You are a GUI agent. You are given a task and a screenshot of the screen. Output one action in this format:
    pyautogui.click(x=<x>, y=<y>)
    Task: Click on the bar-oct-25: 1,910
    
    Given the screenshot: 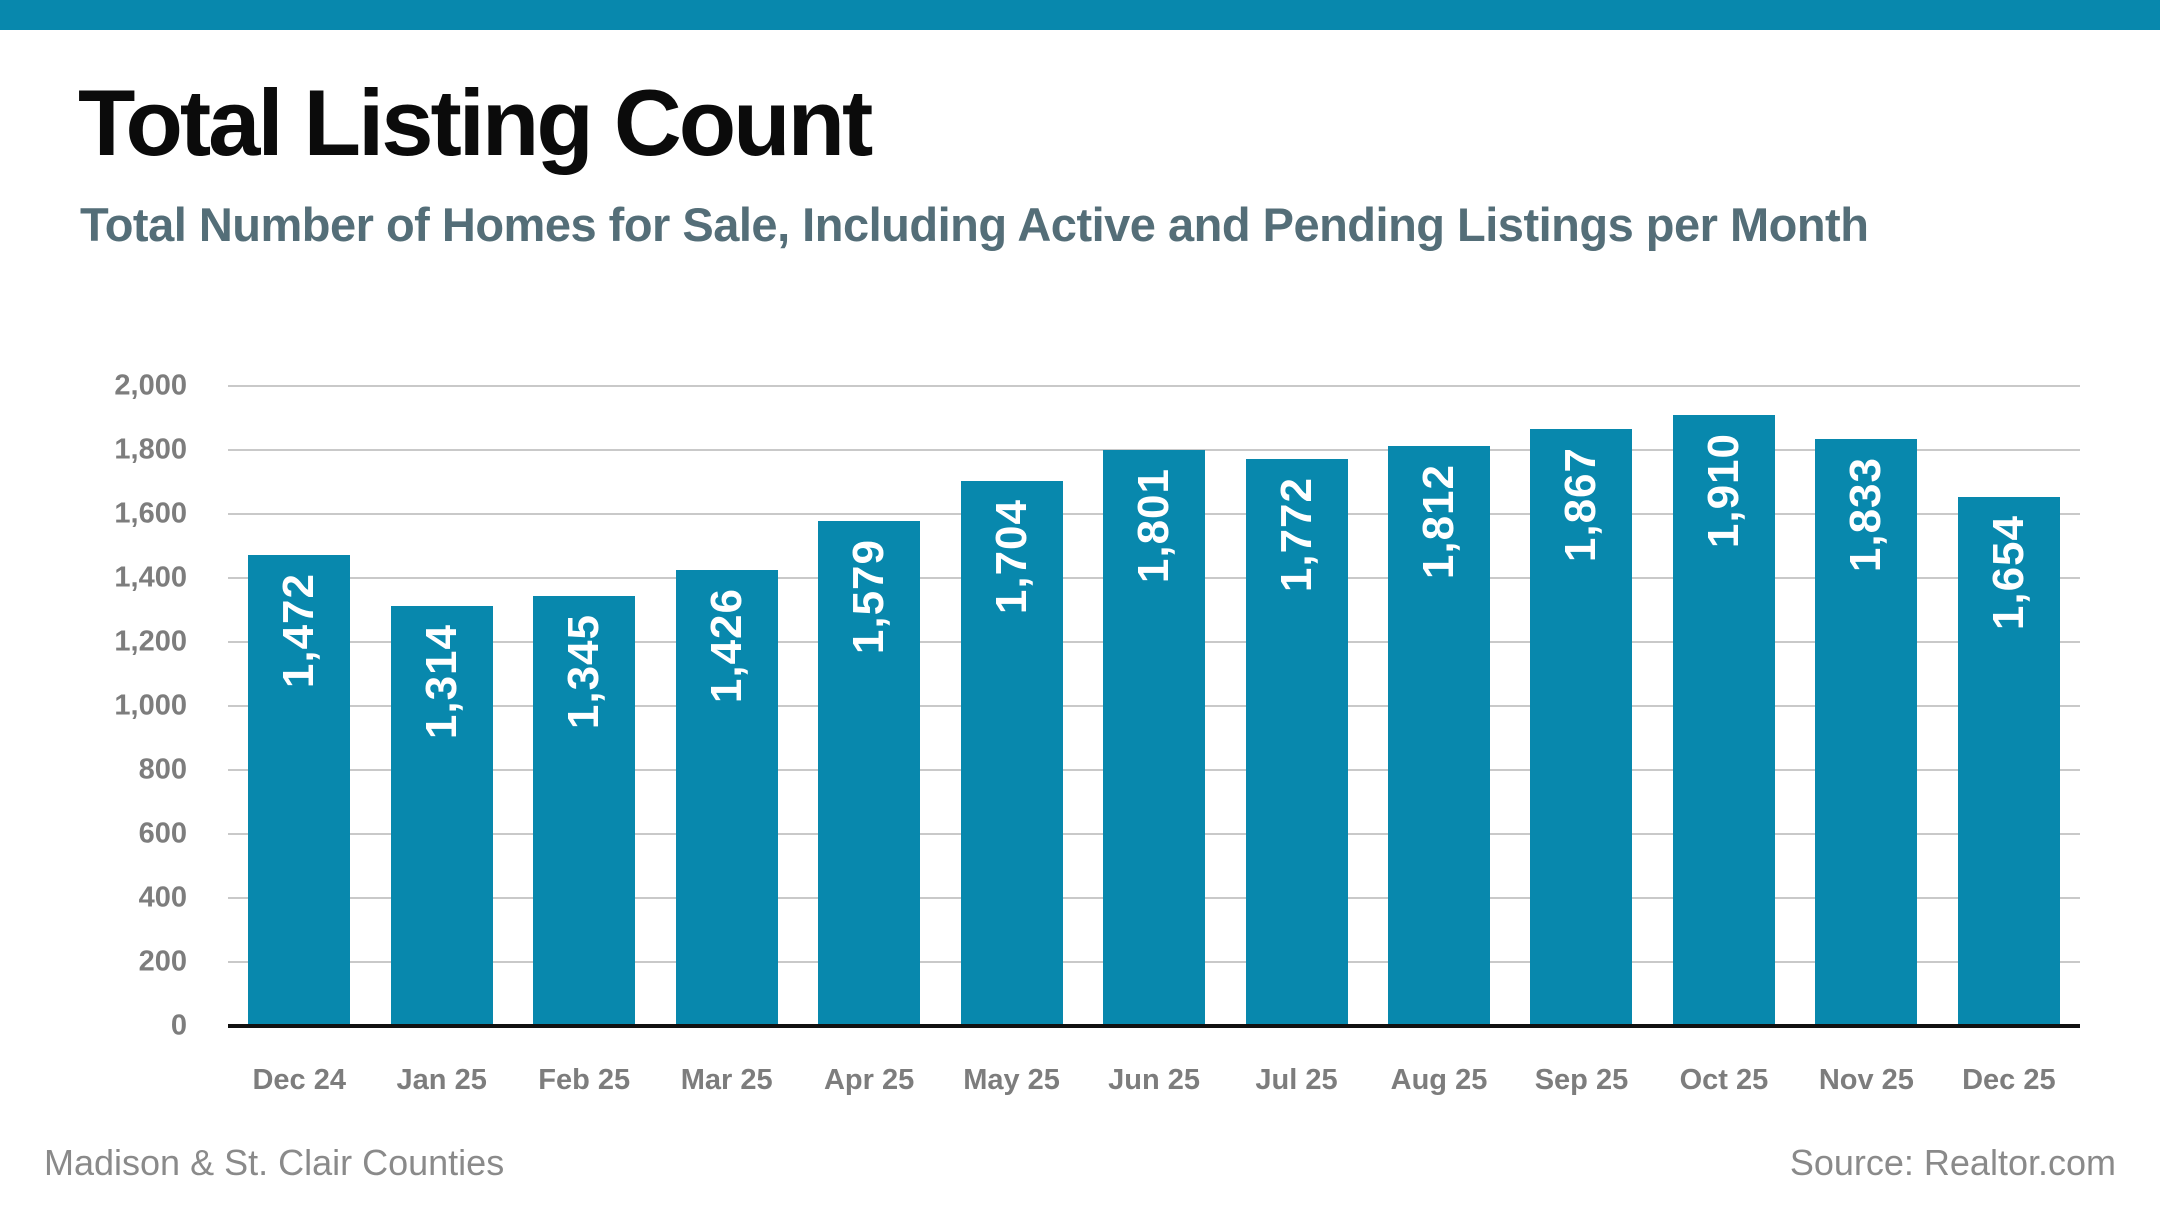 What is the action you would take?
    pyautogui.click(x=1723, y=720)
    